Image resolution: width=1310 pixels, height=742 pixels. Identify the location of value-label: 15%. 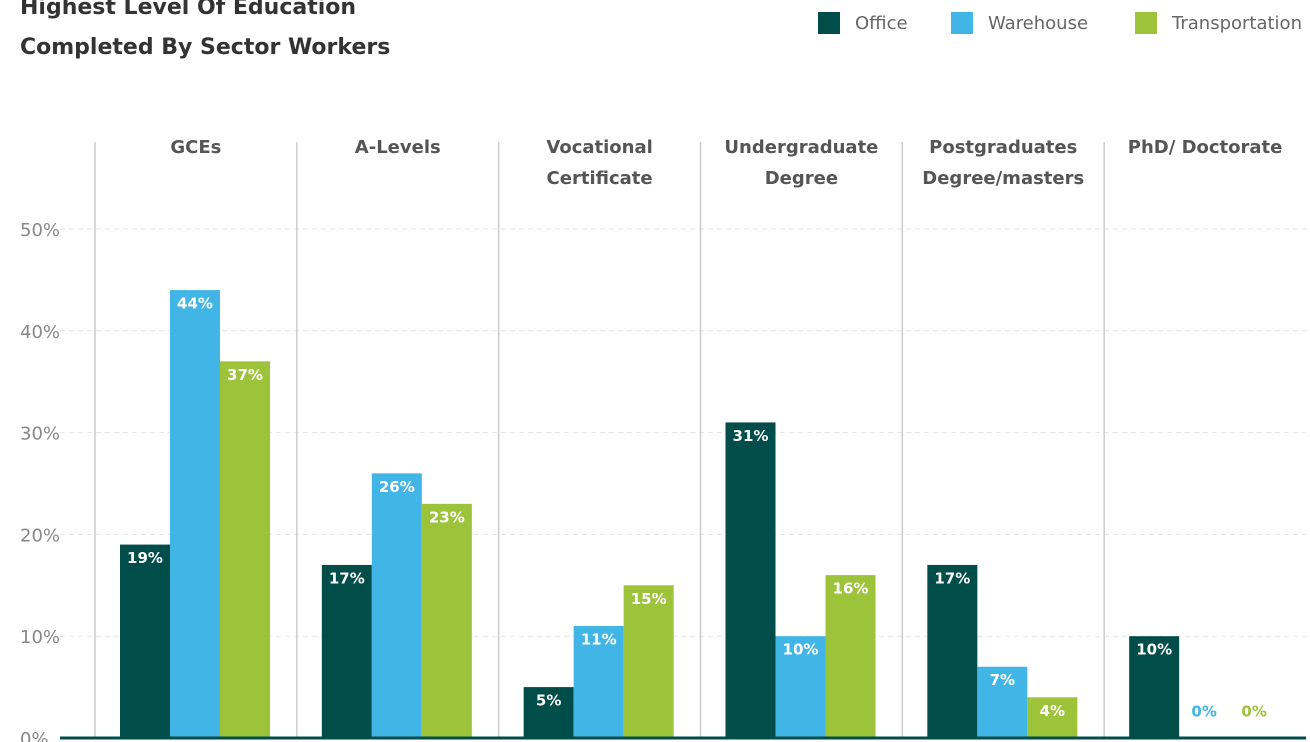
(649, 599).